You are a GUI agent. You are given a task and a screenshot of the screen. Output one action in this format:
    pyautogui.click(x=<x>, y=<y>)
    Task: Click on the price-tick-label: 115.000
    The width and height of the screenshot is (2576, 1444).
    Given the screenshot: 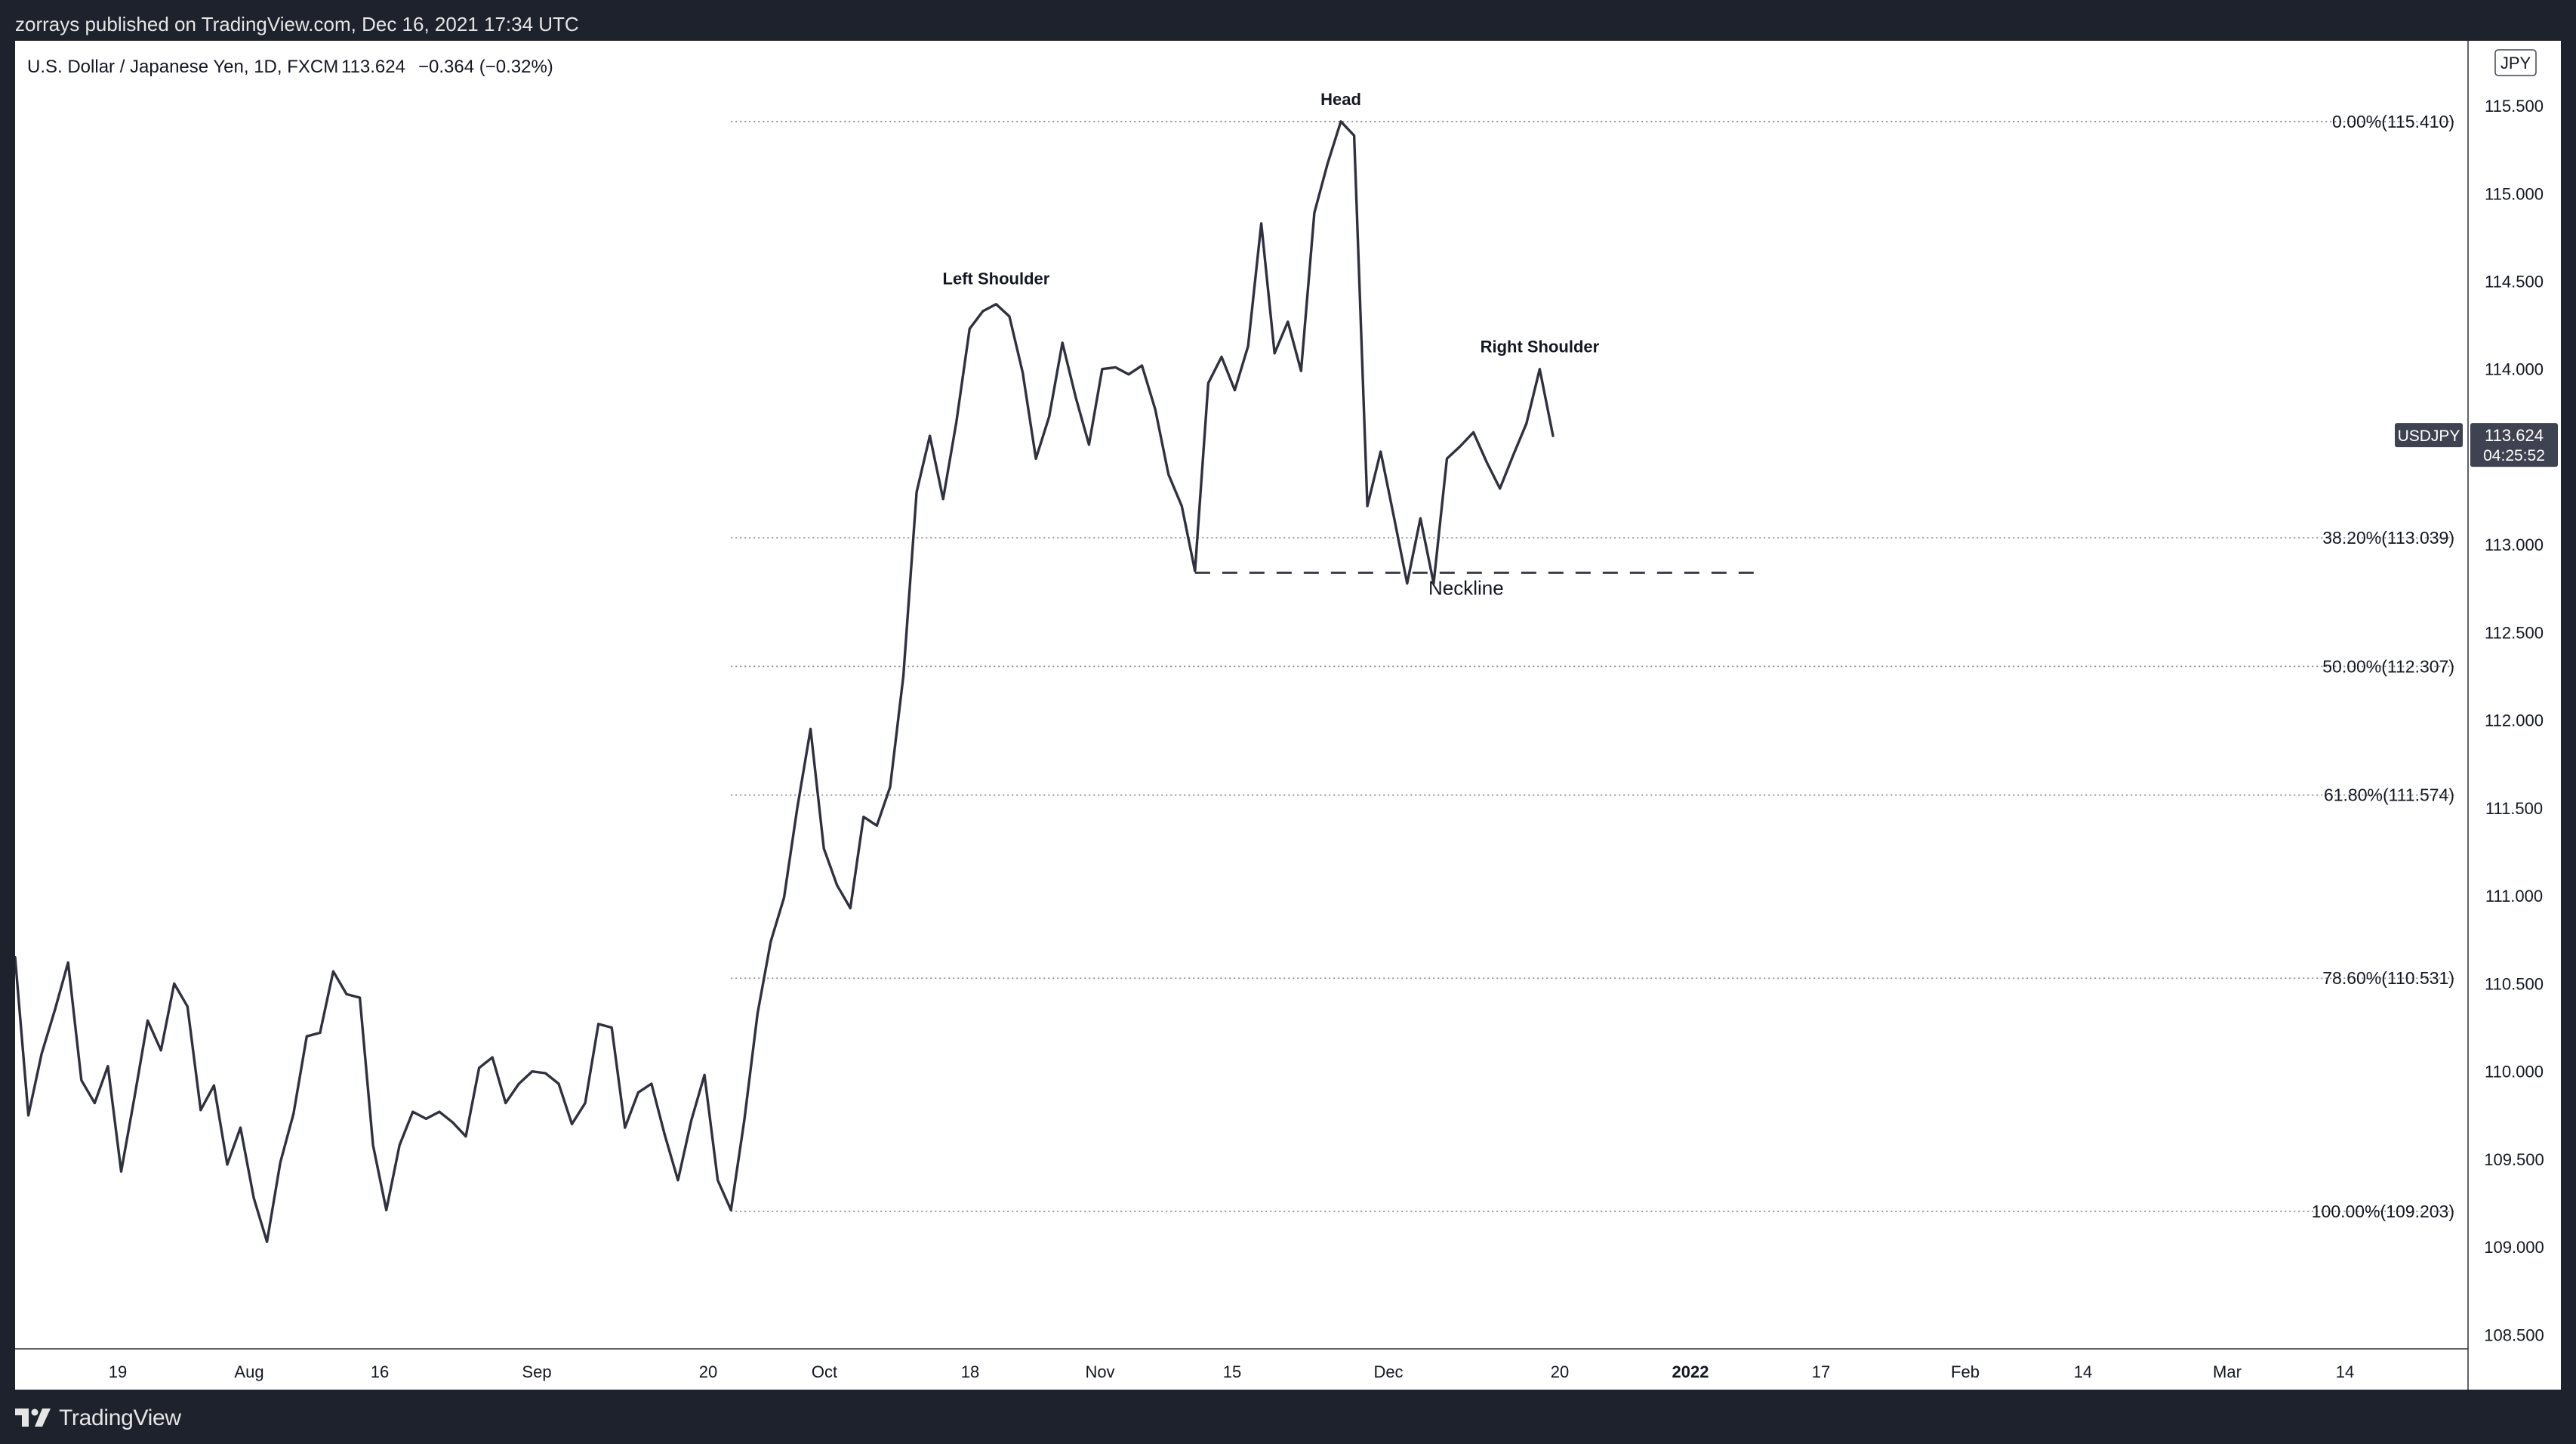 What is the action you would take?
    pyautogui.click(x=2514, y=193)
    